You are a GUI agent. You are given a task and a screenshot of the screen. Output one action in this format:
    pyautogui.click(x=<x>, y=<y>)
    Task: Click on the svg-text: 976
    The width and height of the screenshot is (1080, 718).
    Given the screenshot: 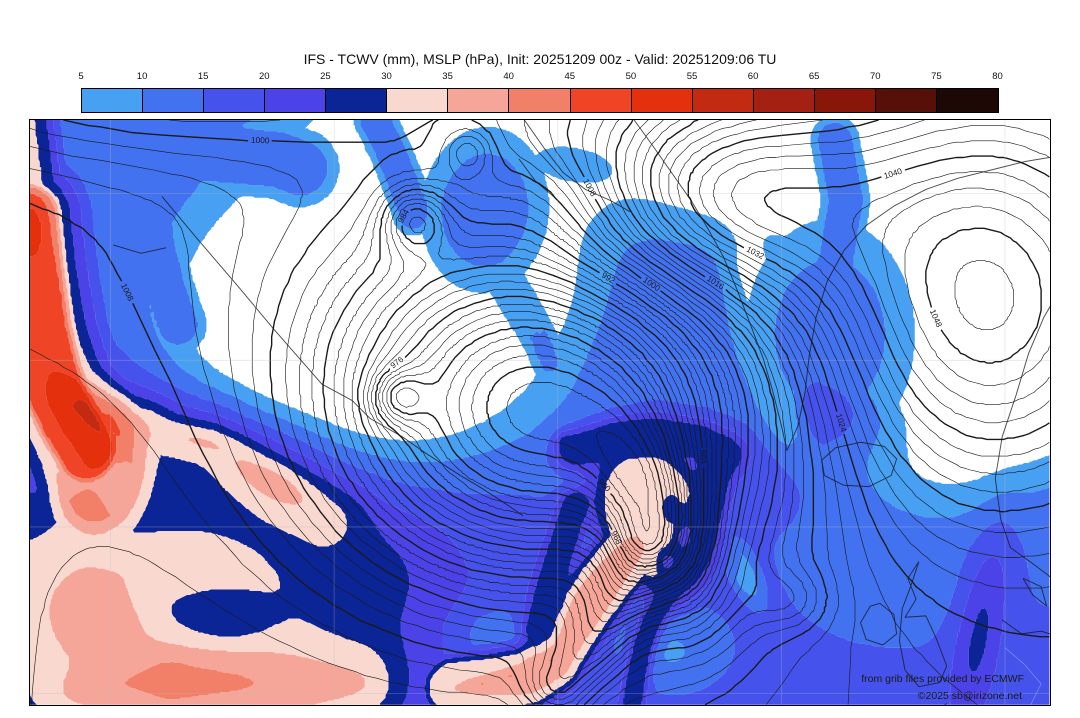 What is the action you would take?
    pyautogui.click(x=396, y=362)
    